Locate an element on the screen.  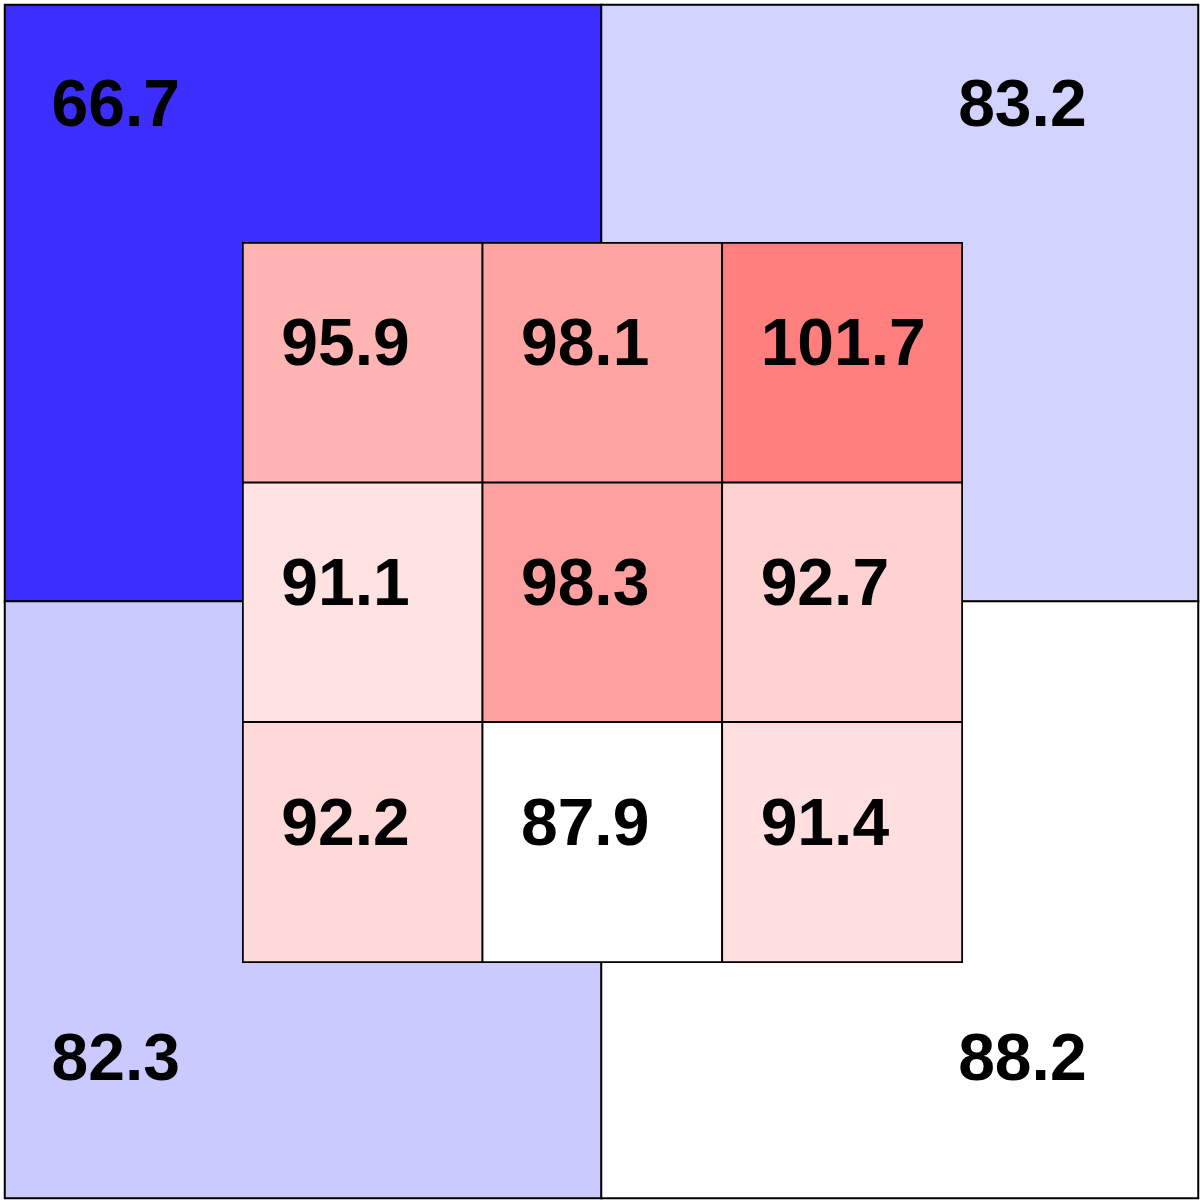
data-label: 87.9 is located at coordinates (585, 821).